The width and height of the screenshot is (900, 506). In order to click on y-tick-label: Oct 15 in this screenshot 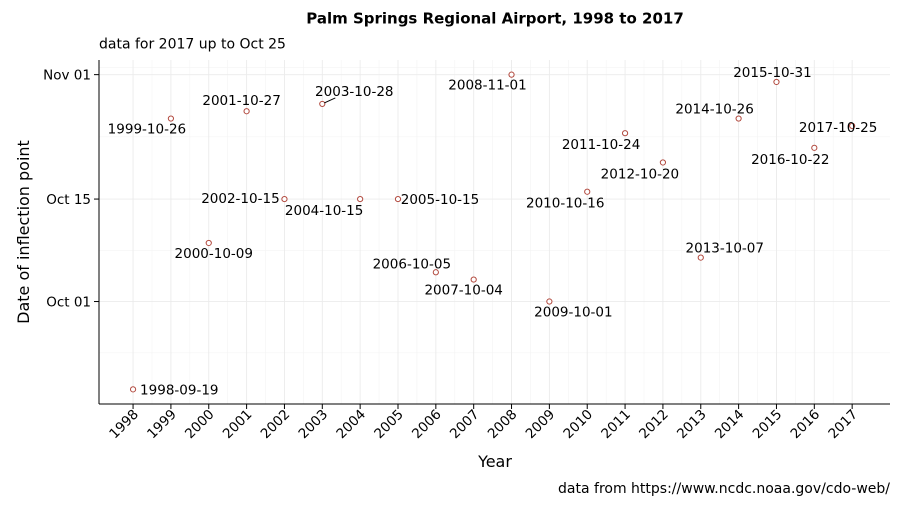, I will do `click(68, 200)`.